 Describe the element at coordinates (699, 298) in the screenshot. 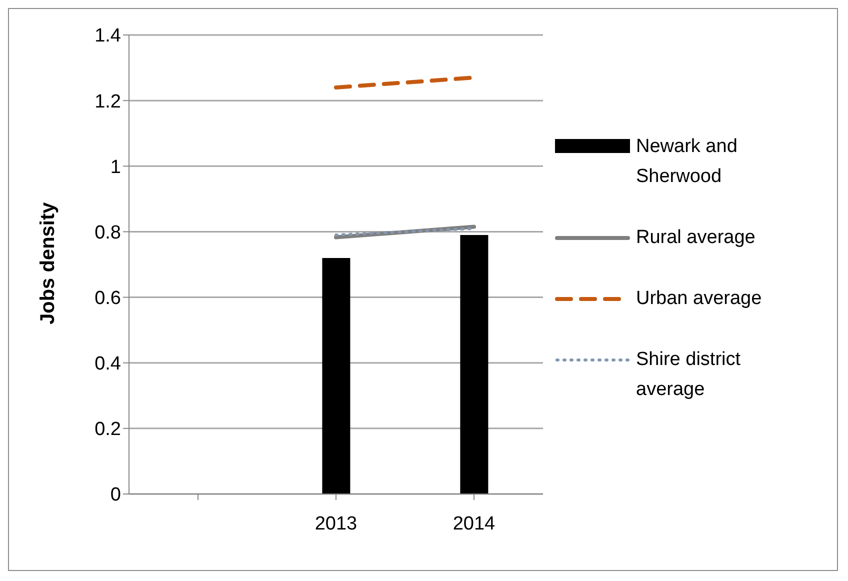

I see `legend-label: Urban average` at that location.